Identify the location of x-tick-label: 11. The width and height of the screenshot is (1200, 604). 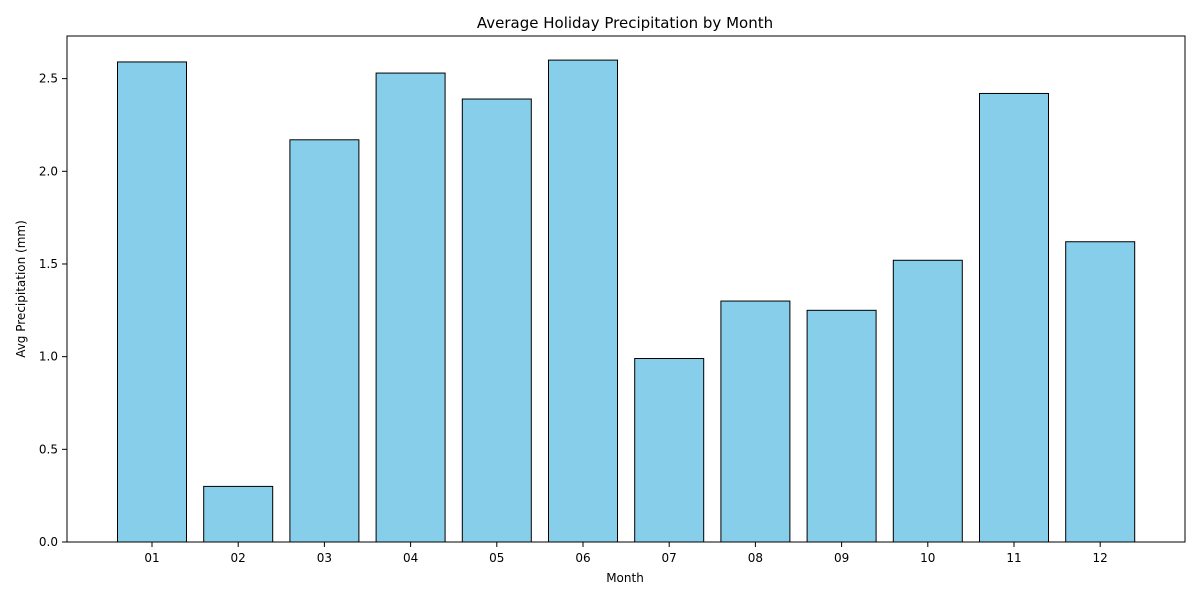
(1013, 558).